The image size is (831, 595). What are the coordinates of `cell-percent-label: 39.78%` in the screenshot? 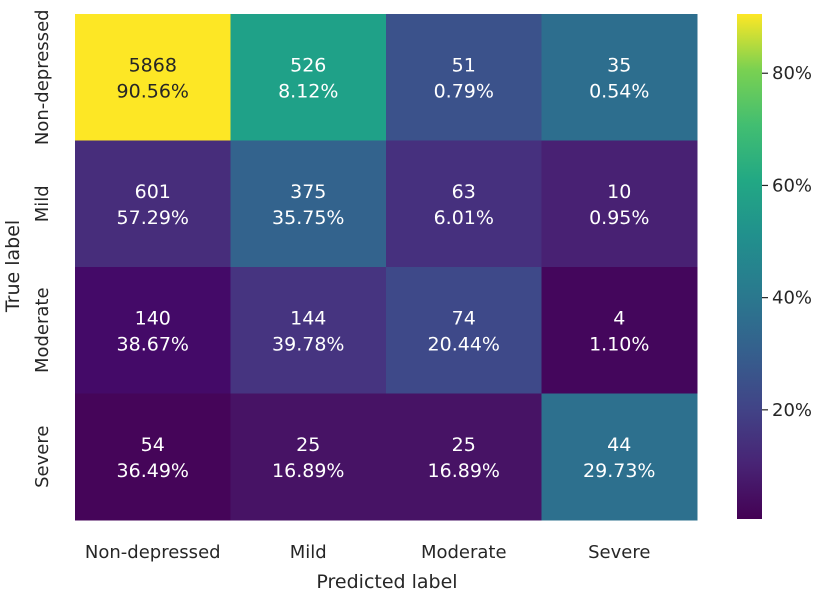 It's located at (308, 344).